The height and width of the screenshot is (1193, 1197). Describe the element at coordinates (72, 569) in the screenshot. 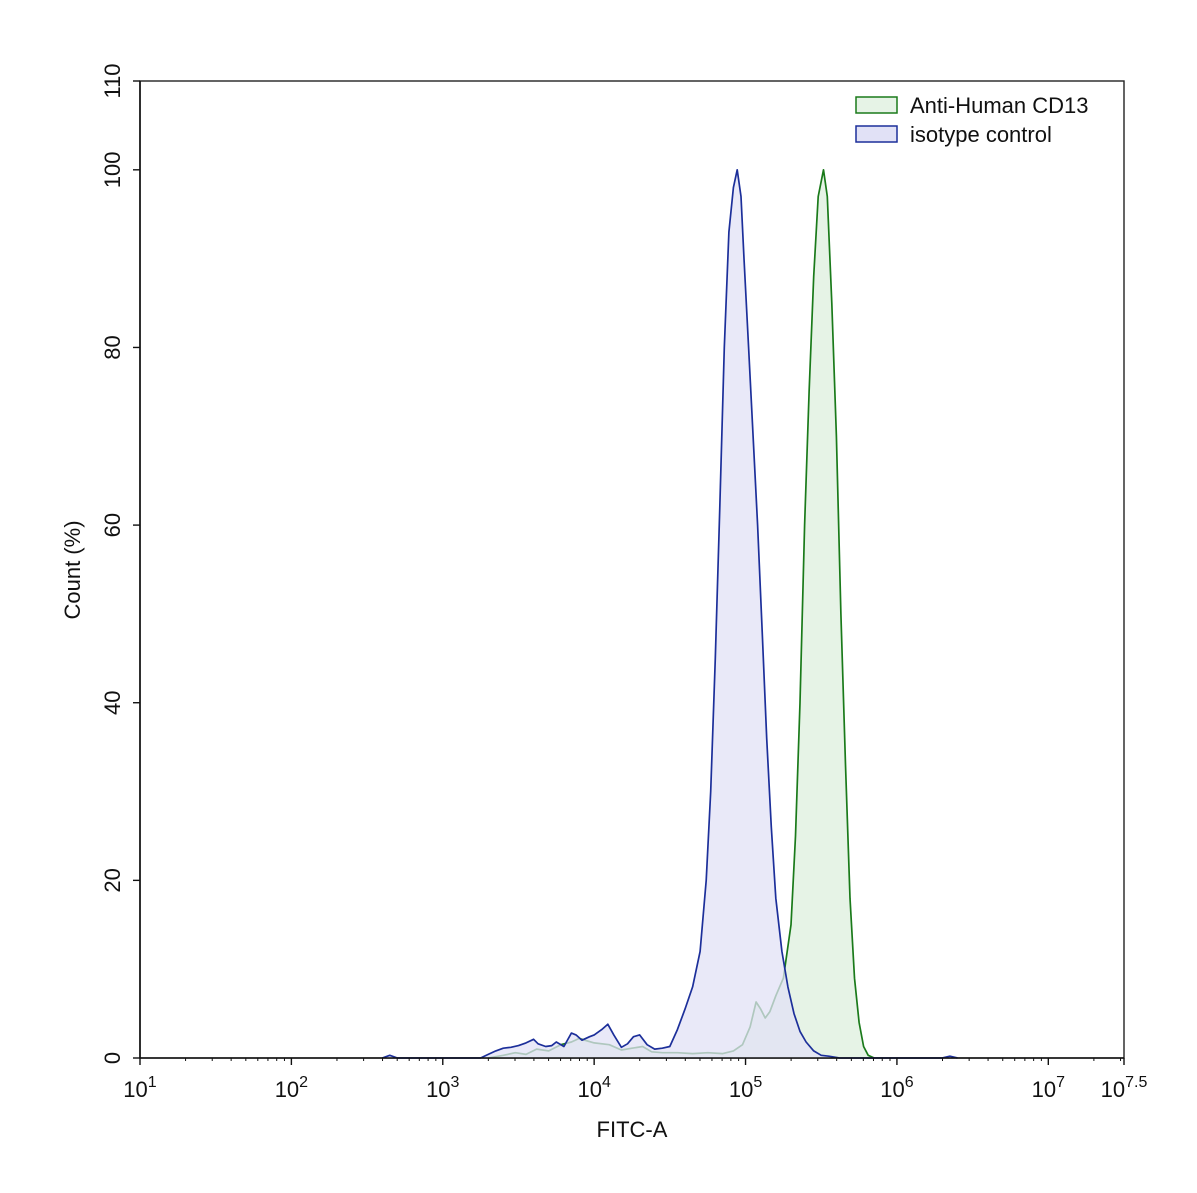

I see `y-axis-label: Count (%)` at that location.